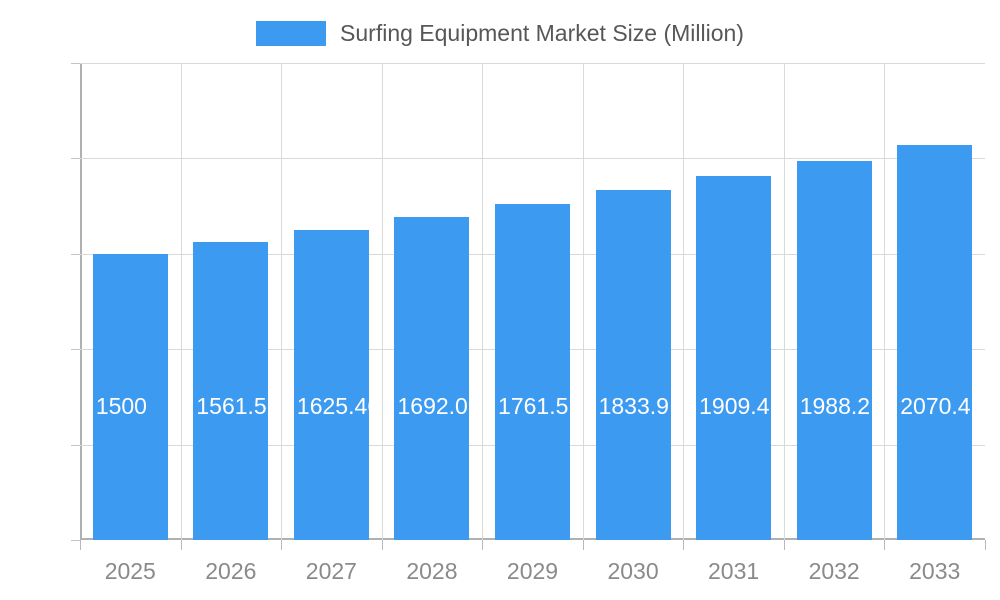 The height and width of the screenshot is (600, 1000). I want to click on bar-data-label: 1500, so click(121, 406).